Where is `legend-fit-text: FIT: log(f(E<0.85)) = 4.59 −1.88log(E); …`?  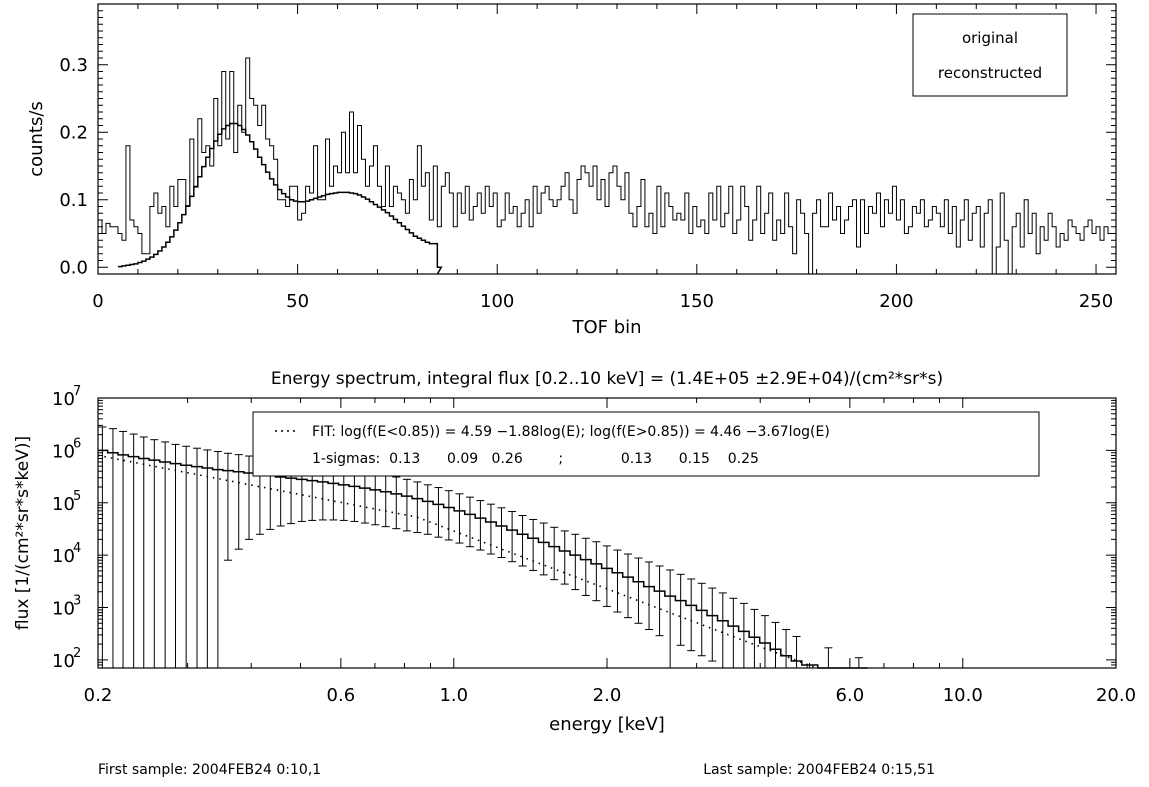
legend-fit-text: FIT: log(f(E<0.85)) = 4.59 −1.88log(E); … is located at coordinates (571, 432).